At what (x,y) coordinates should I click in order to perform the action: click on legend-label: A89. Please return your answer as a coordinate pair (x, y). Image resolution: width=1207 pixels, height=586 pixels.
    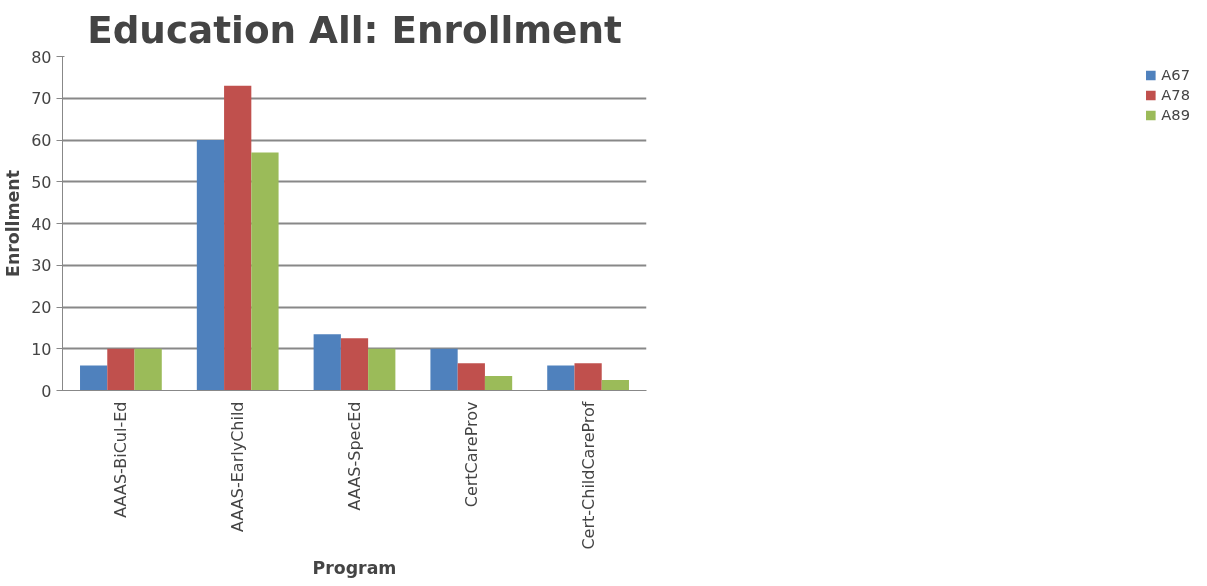
    Looking at the image, I should click on (1175, 114).